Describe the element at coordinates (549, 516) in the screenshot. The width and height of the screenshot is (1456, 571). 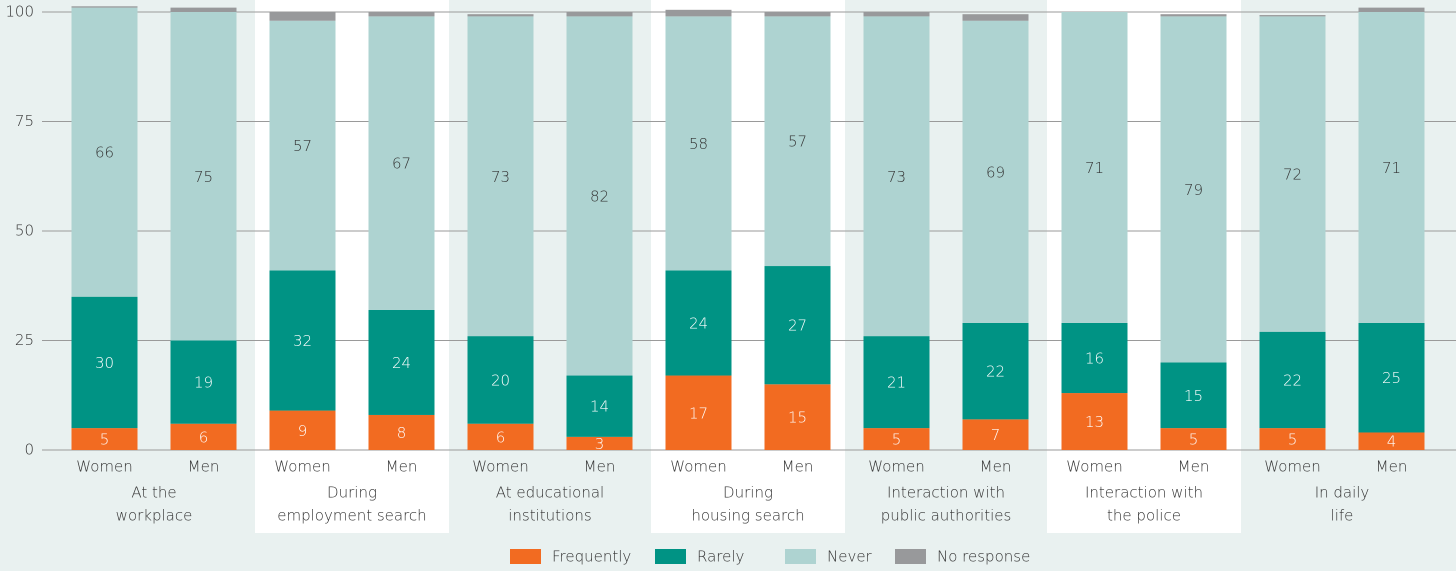
I see `group-label: institutions` at that location.